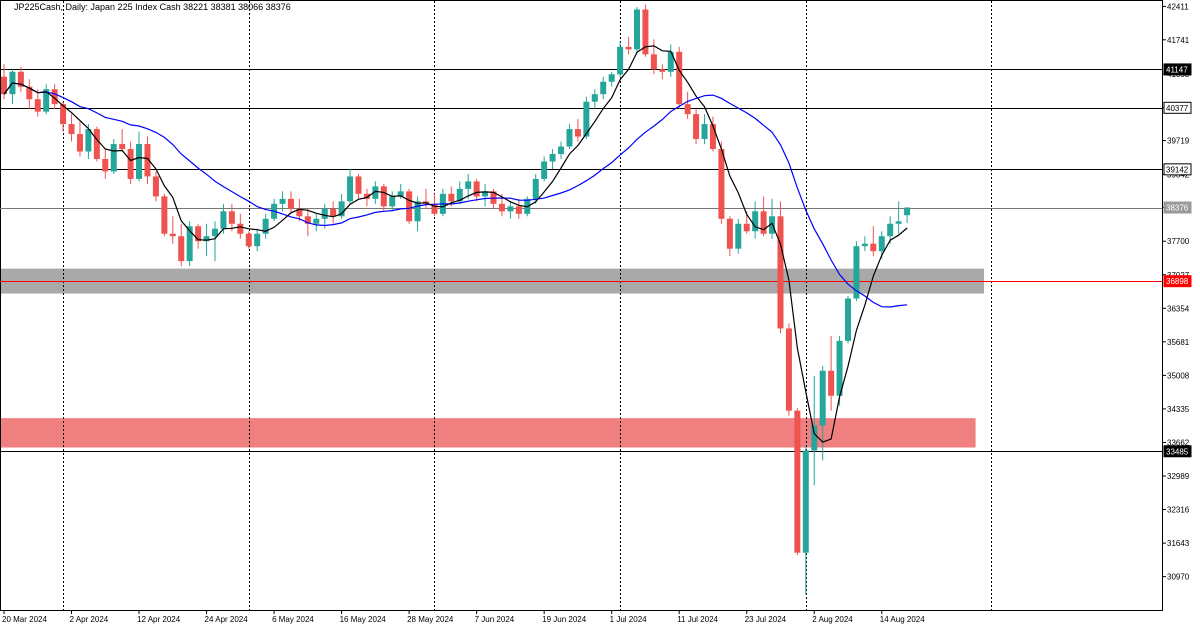  I want to click on price-label-38376: 38376, so click(1177, 208).